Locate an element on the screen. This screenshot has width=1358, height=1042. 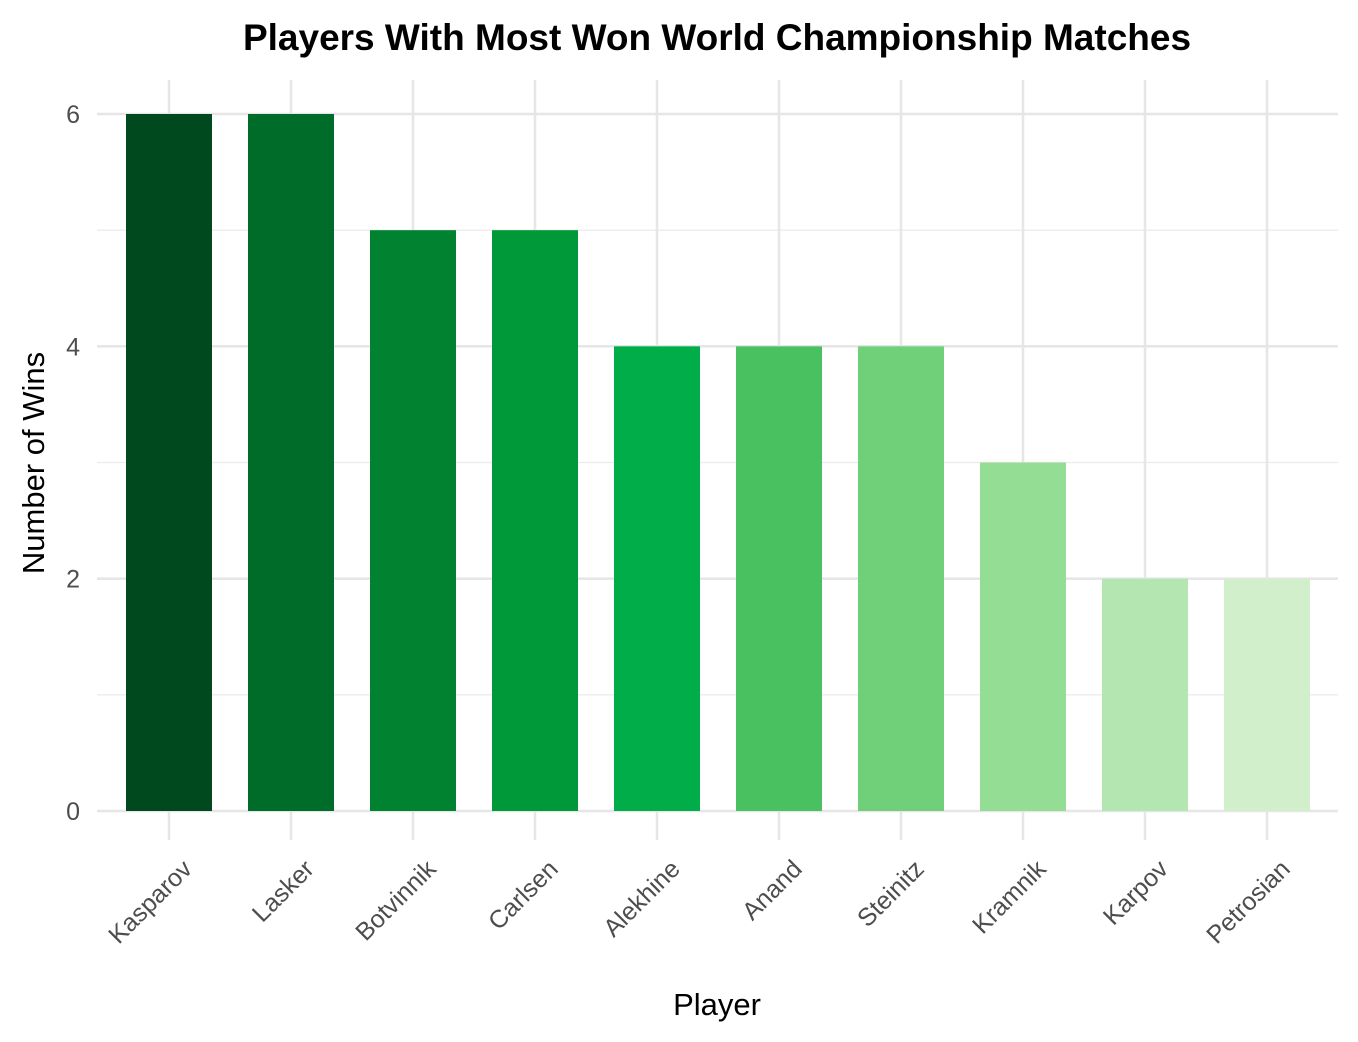
x-tick-label: Anand is located at coordinates (772, 890).